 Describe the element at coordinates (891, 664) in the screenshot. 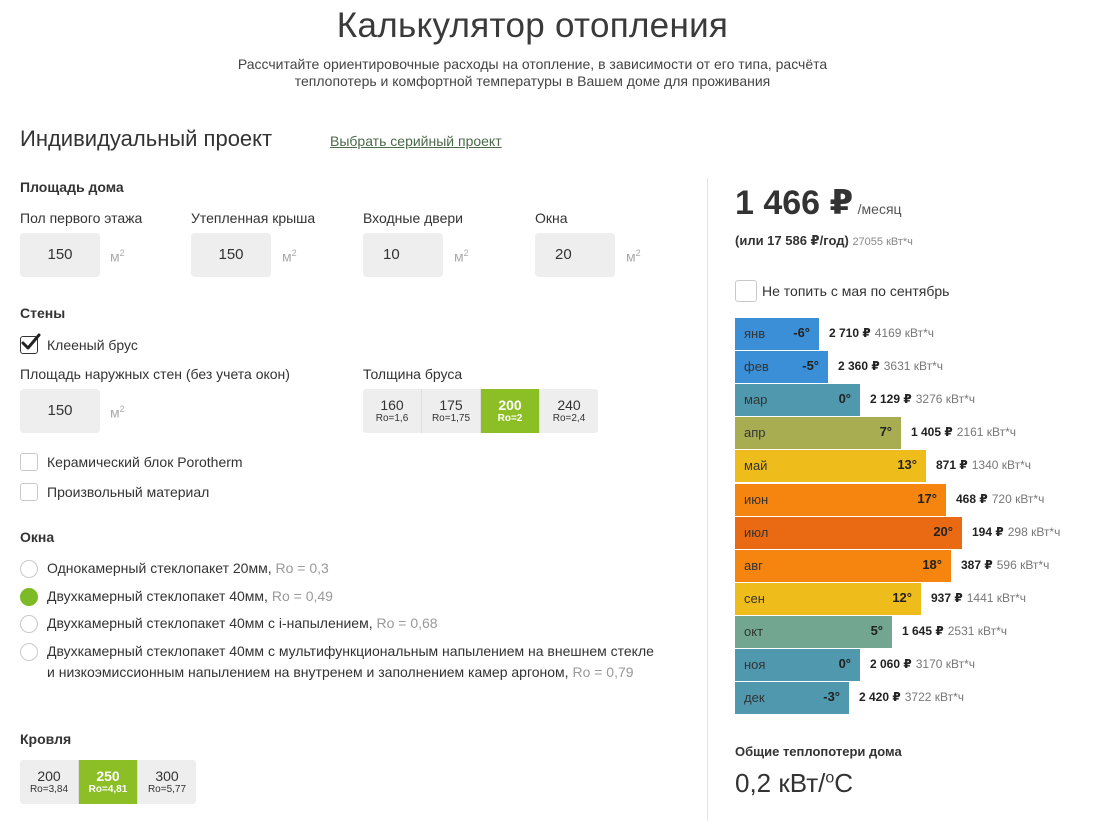

I see `month-cost: 2 060 ₽` at that location.